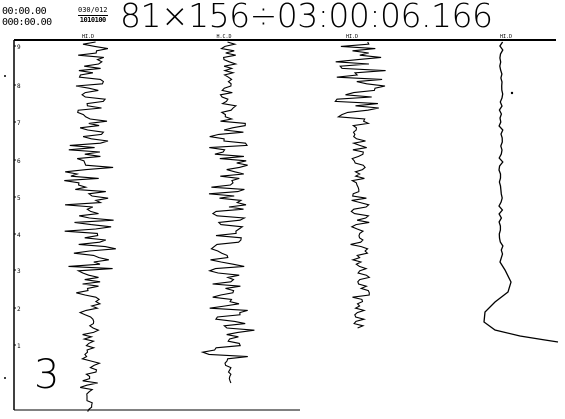 The height and width of the screenshot is (419, 565). I want to click on mini-readout-stack: 030/012 1010100, so click(93, 15).